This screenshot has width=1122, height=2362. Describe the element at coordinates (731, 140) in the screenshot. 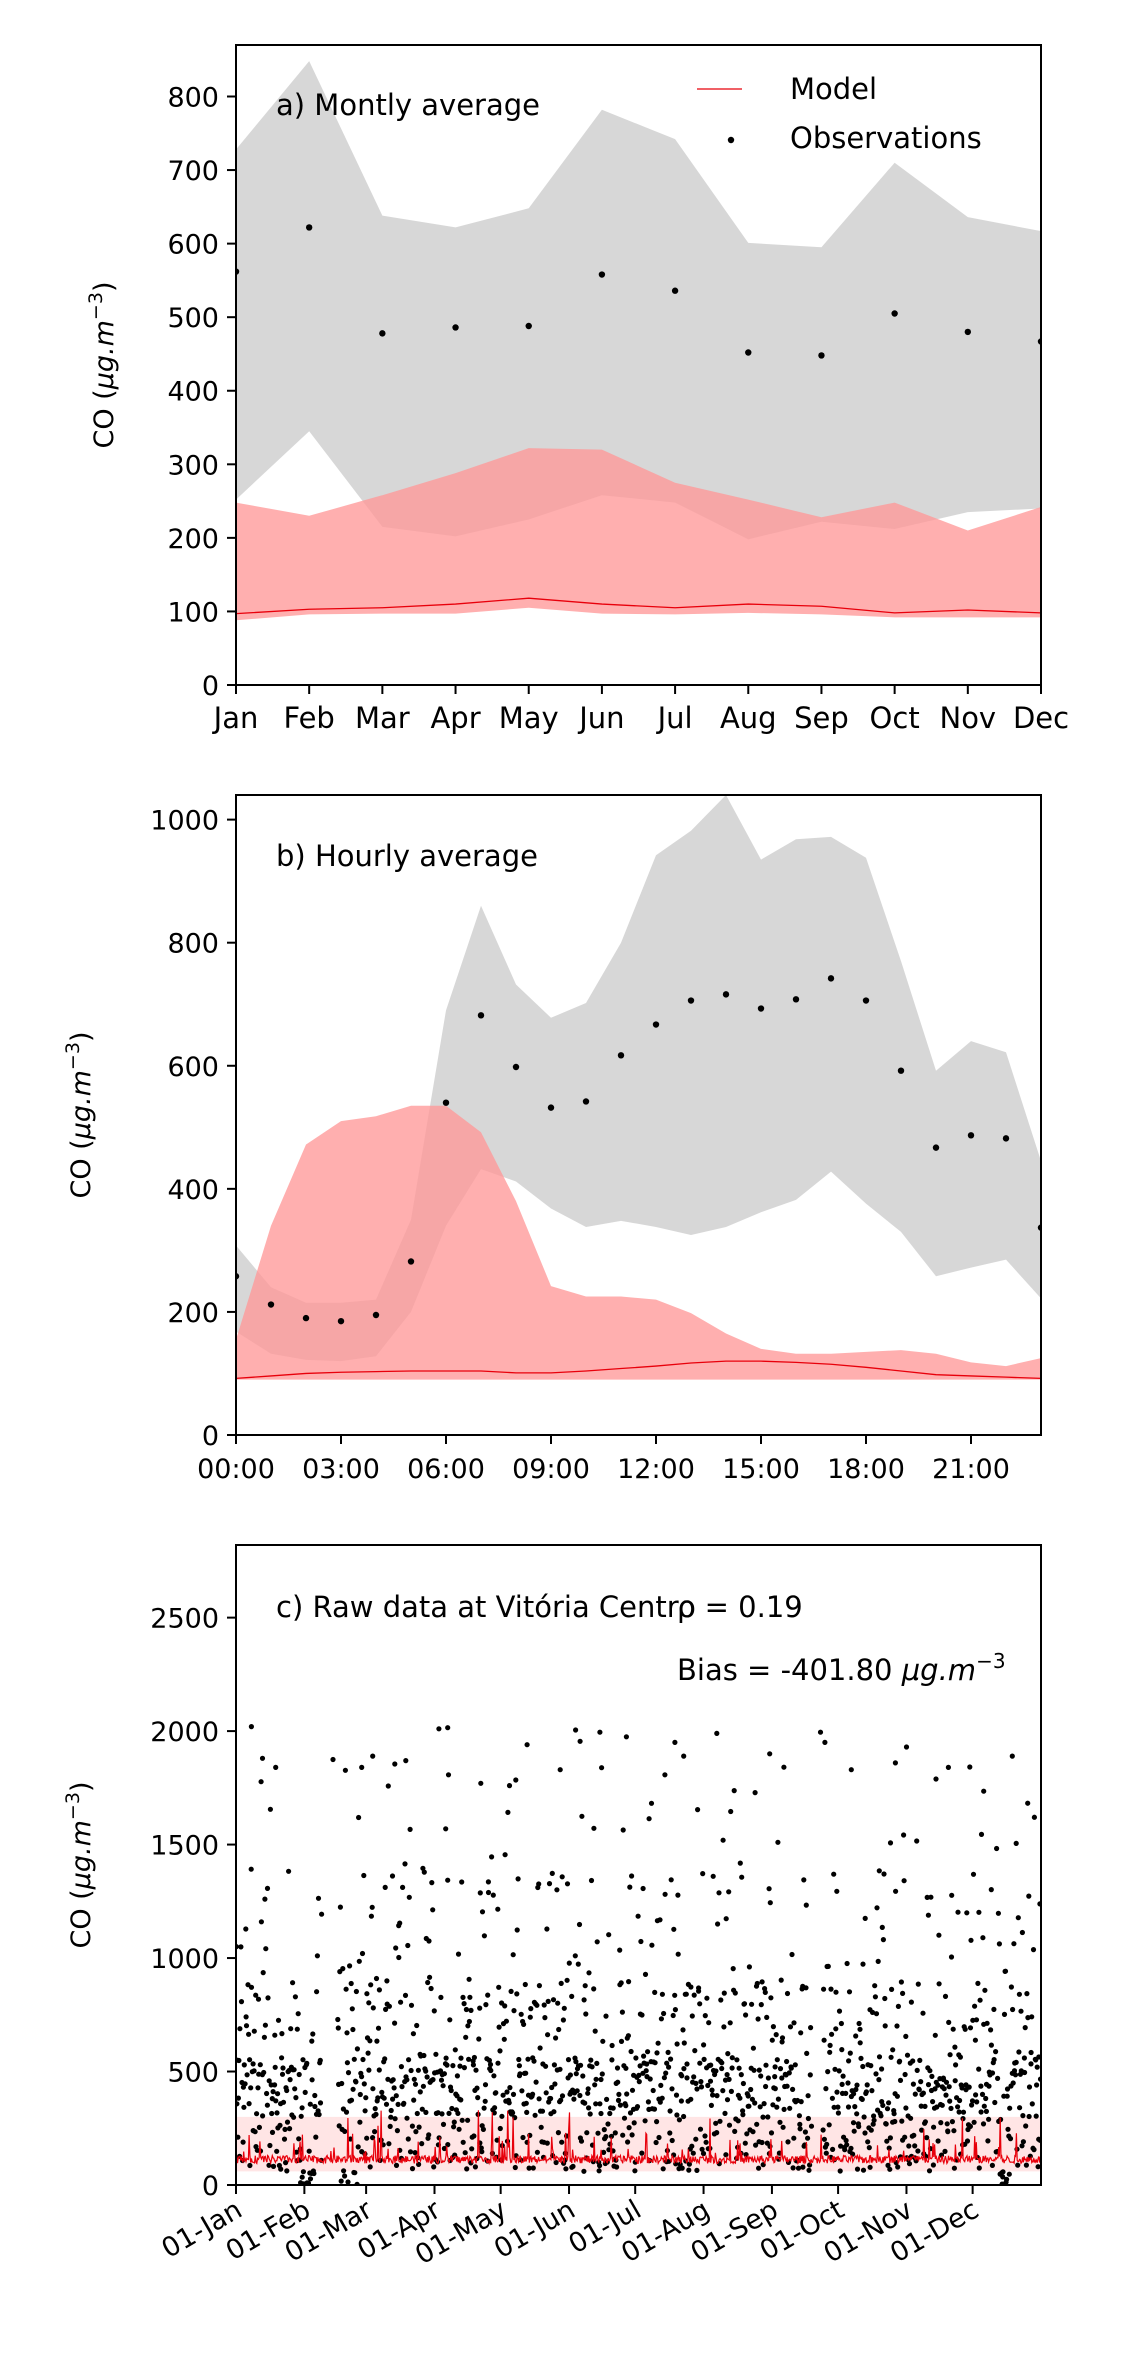

I see `legend-observations-marker` at that location.